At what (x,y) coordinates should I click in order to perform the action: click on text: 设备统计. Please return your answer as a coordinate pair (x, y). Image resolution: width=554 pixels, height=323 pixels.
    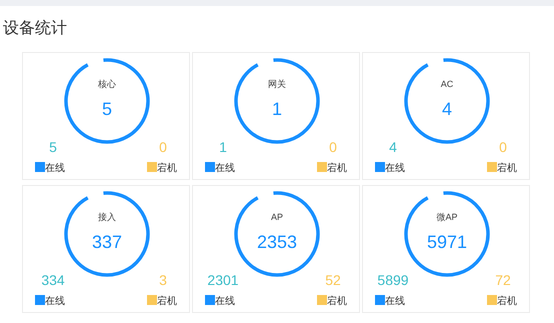
    Looking at the image, I should click on (35, 28).